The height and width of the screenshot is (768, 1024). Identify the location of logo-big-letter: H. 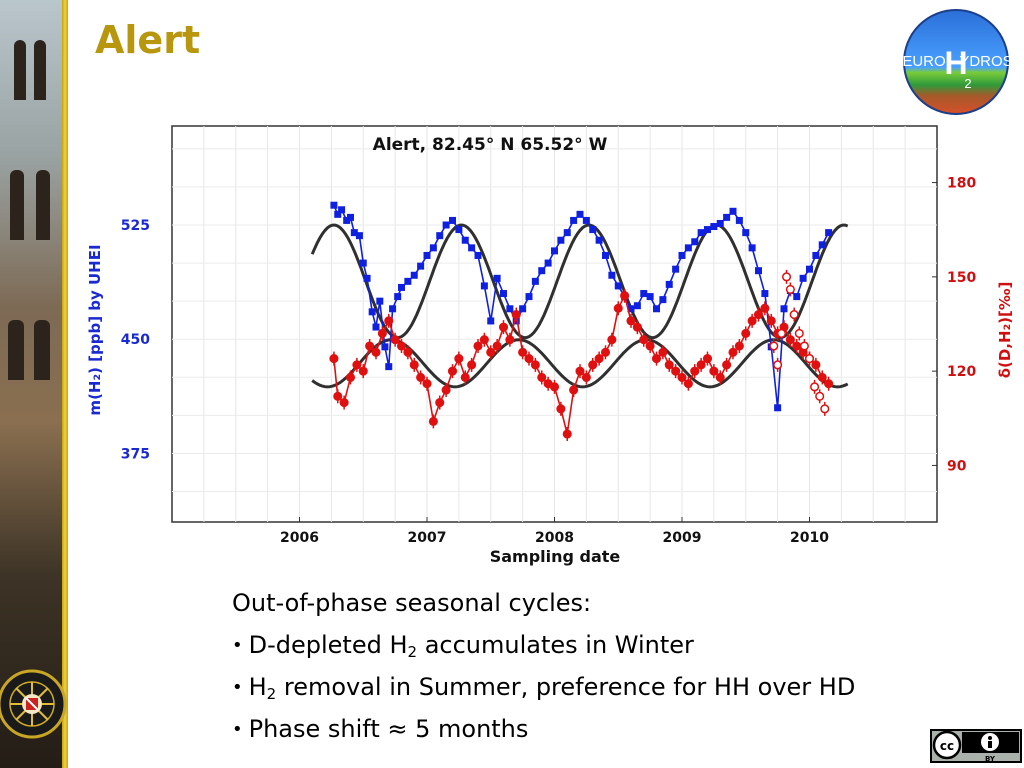
(955, 63).